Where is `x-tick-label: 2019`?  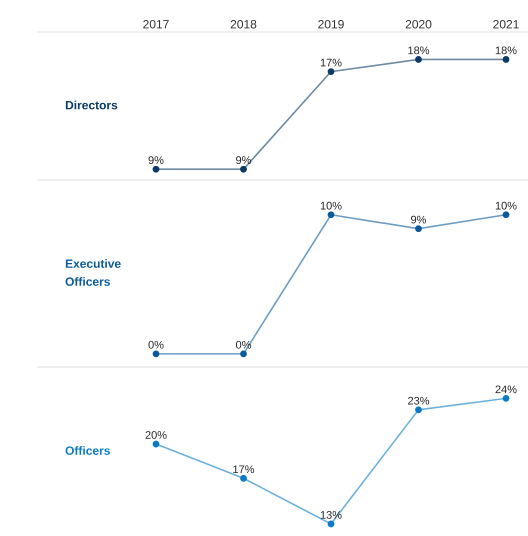
x-tick-label: 2019 is located at coordinates (331, 24).